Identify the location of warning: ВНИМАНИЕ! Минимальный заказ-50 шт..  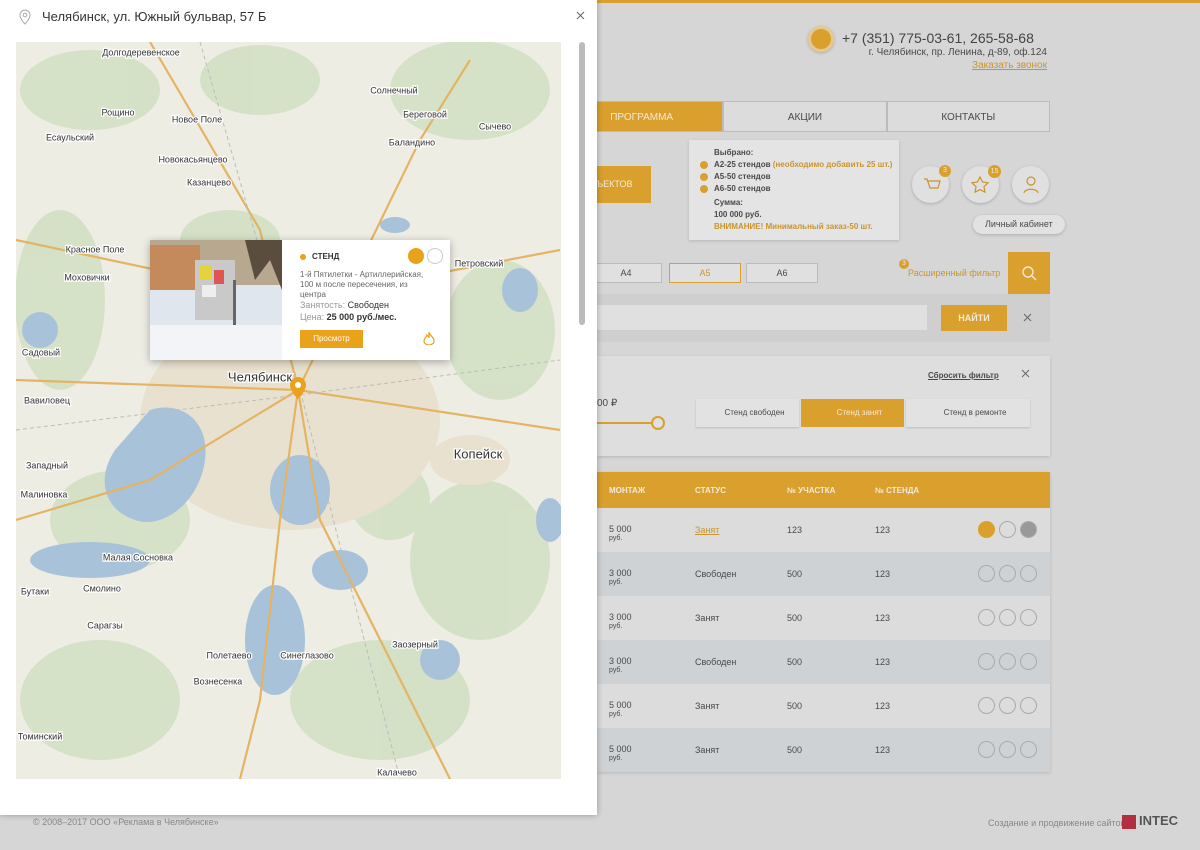
(806, 227).